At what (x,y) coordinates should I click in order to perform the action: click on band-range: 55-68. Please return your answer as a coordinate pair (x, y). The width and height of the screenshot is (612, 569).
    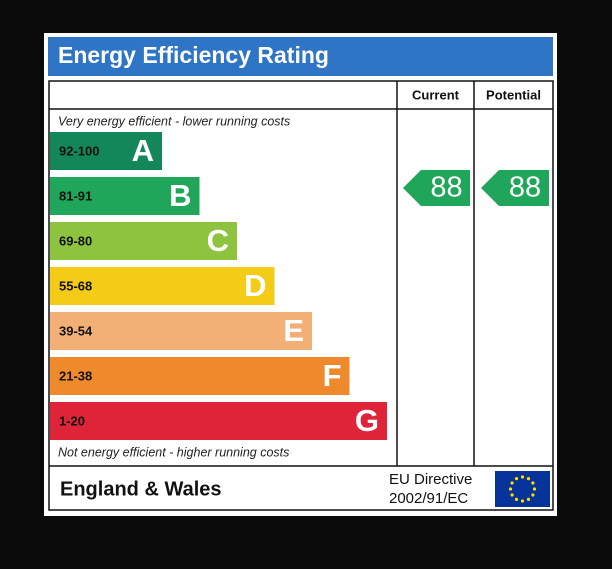
    Looking at the image, I should click on (75, 285).